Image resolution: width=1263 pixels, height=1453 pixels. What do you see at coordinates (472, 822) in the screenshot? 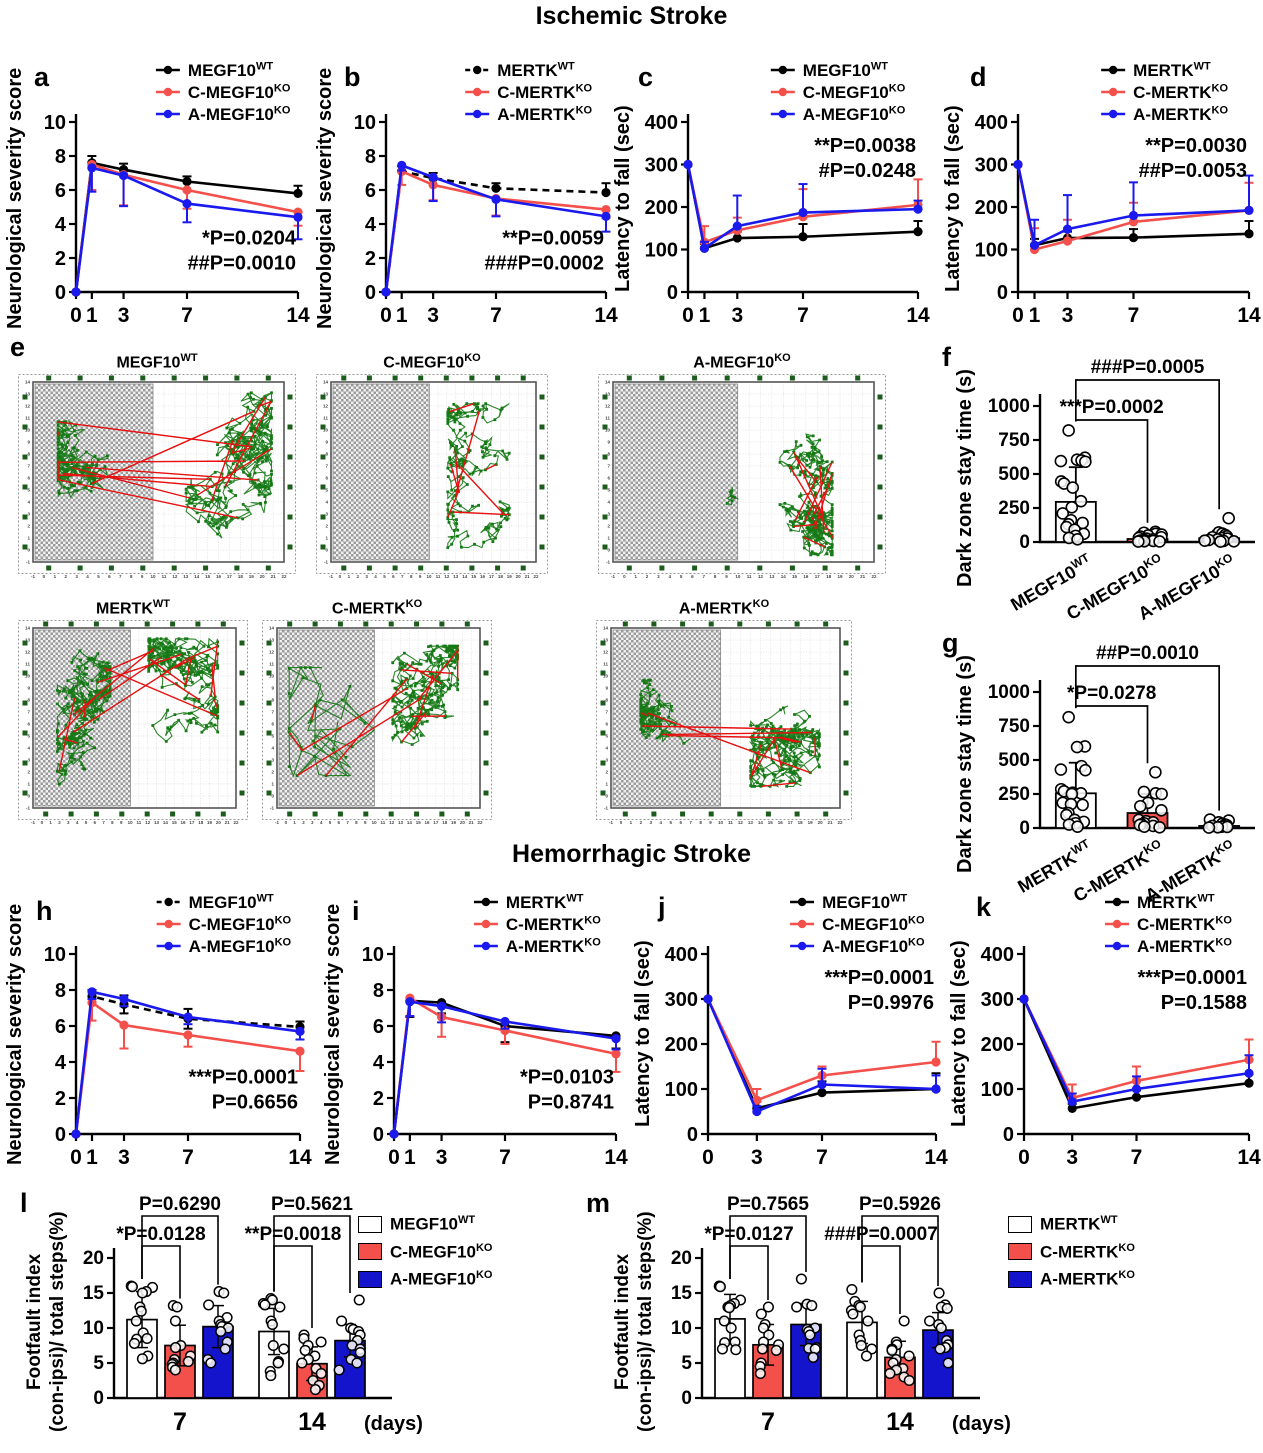
I see `svg-text: 21` at bounding box center [472, 822].